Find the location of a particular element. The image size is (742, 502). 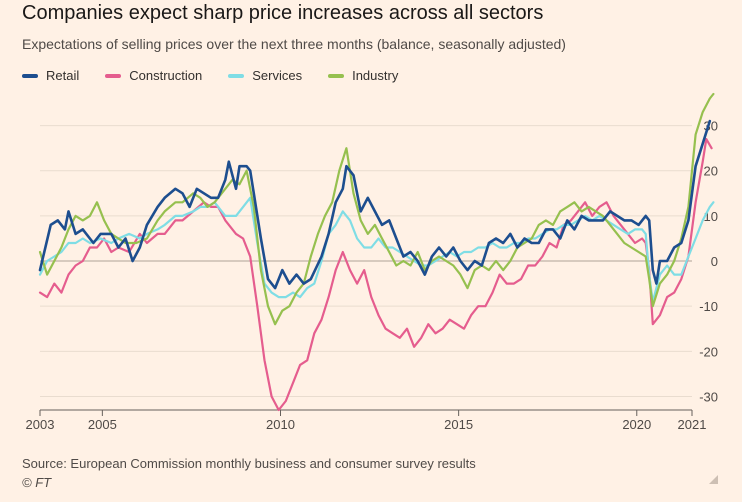

x-tick-label: 2003 is located at coordinates (40, 424).